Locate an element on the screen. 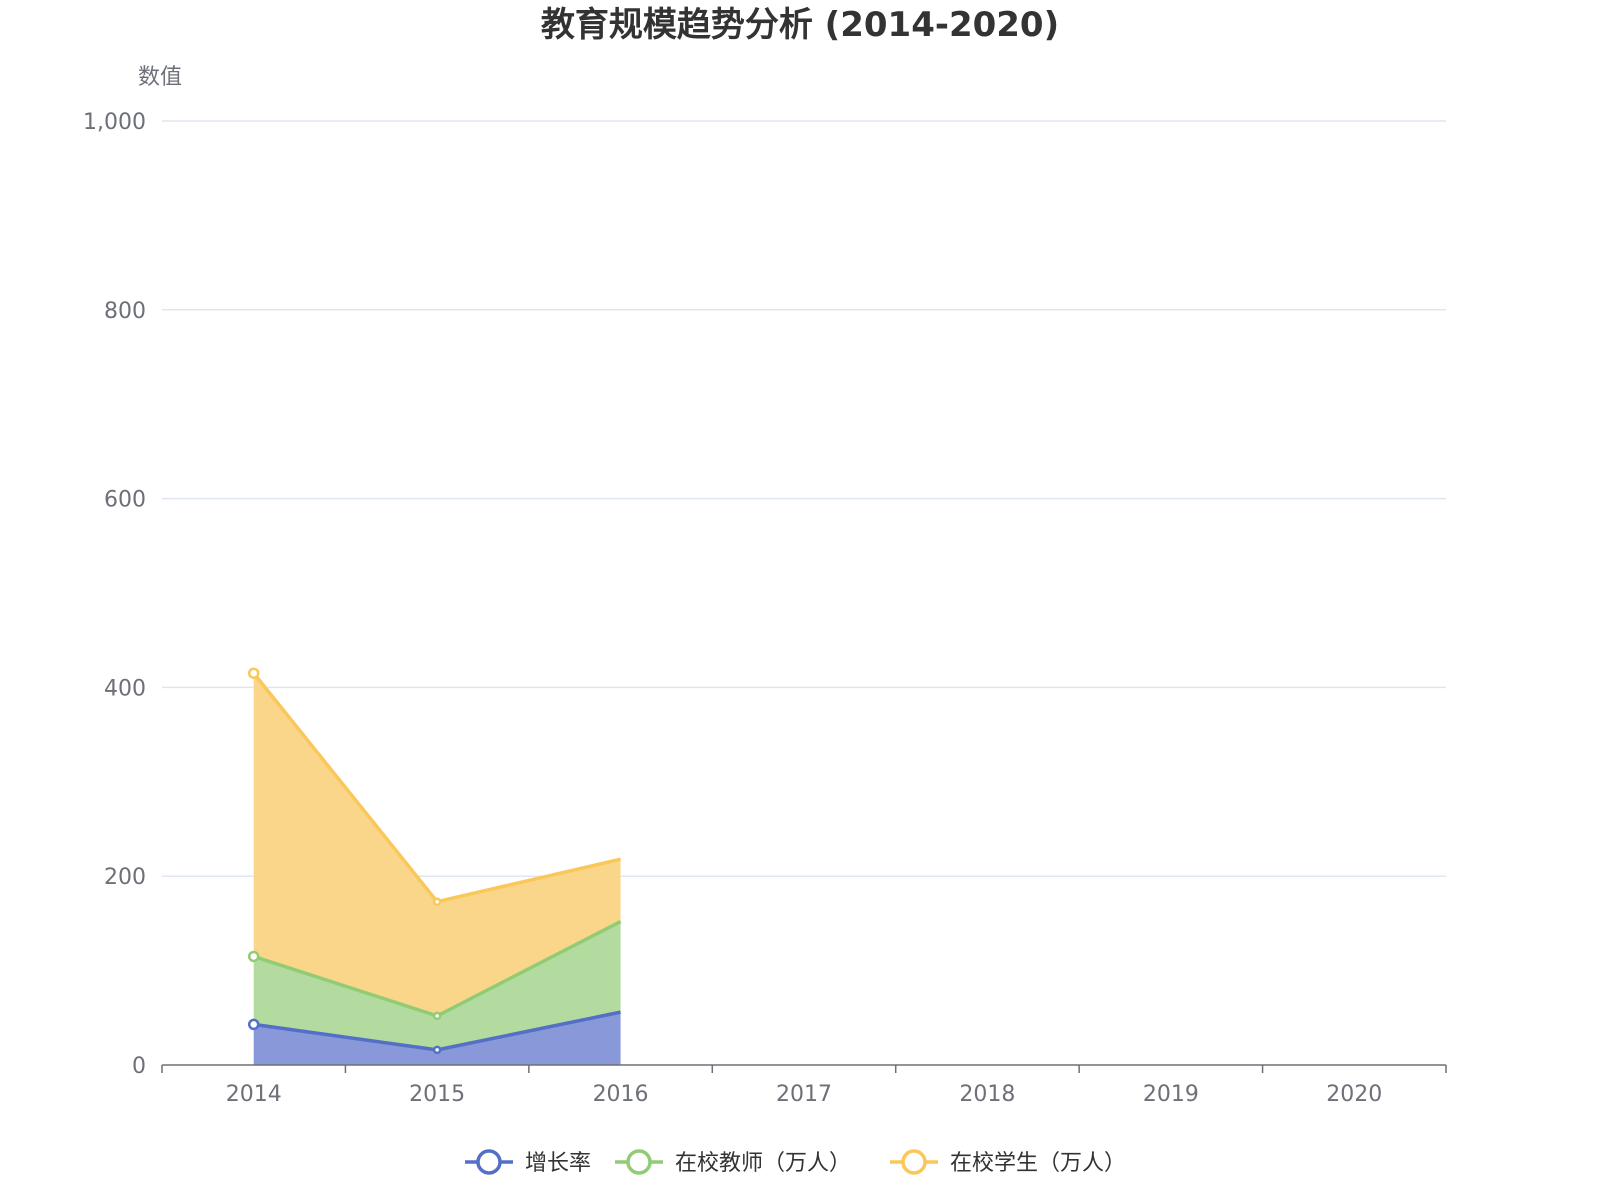 This screenshot has width=1600, height=1200. x-tick-label: 2014 is located at coordinates (254, 1094).